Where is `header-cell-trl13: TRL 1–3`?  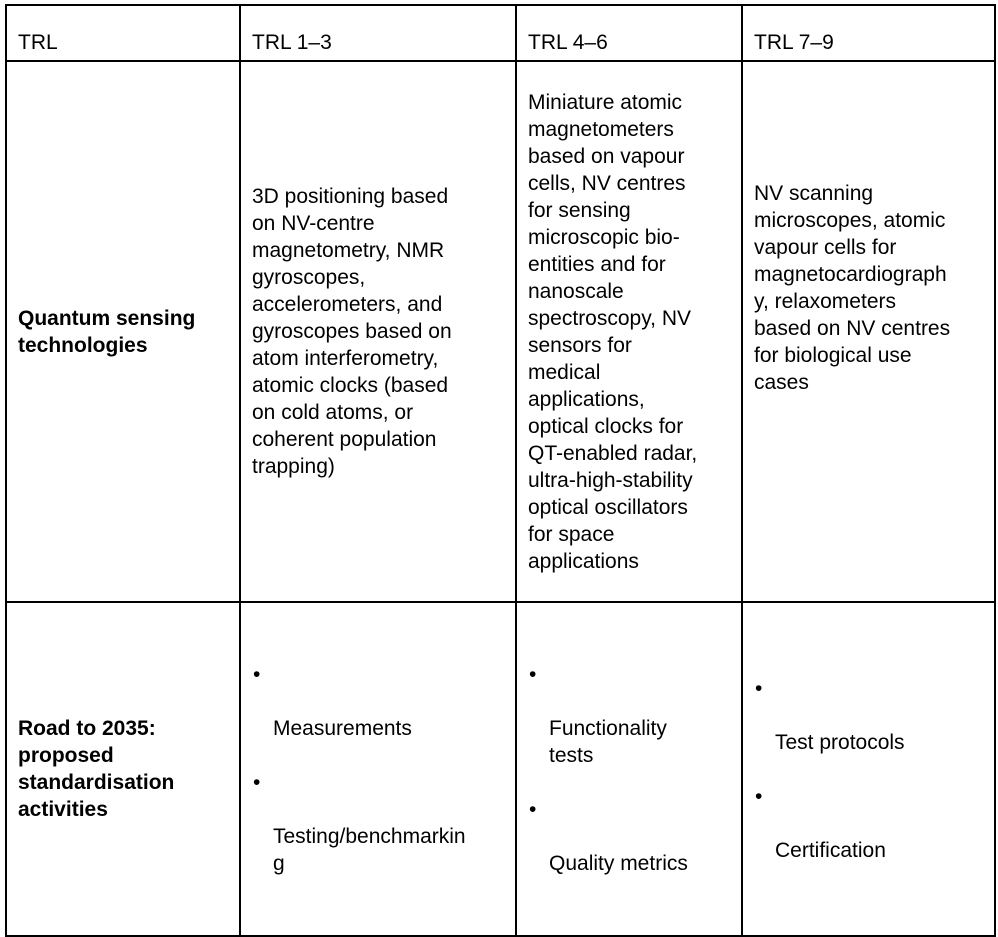
header-cell-trl13: TRL 1–3 is located at coordinates (378, 33).